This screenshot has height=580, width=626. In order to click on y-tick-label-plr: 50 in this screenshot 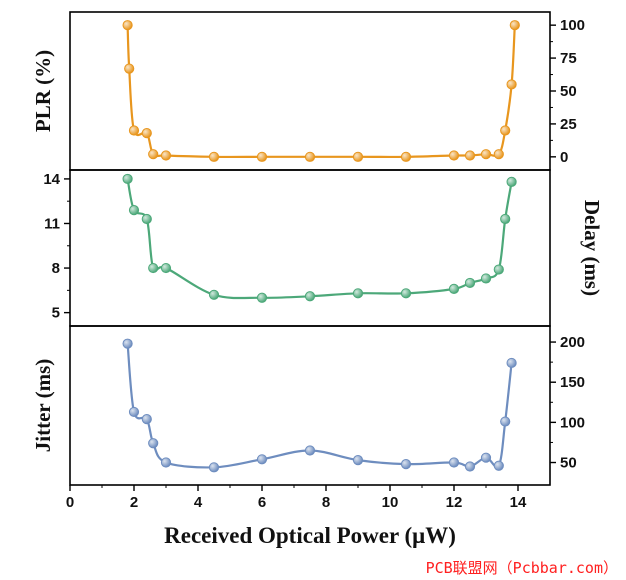, I will do `click(568, 91)`.